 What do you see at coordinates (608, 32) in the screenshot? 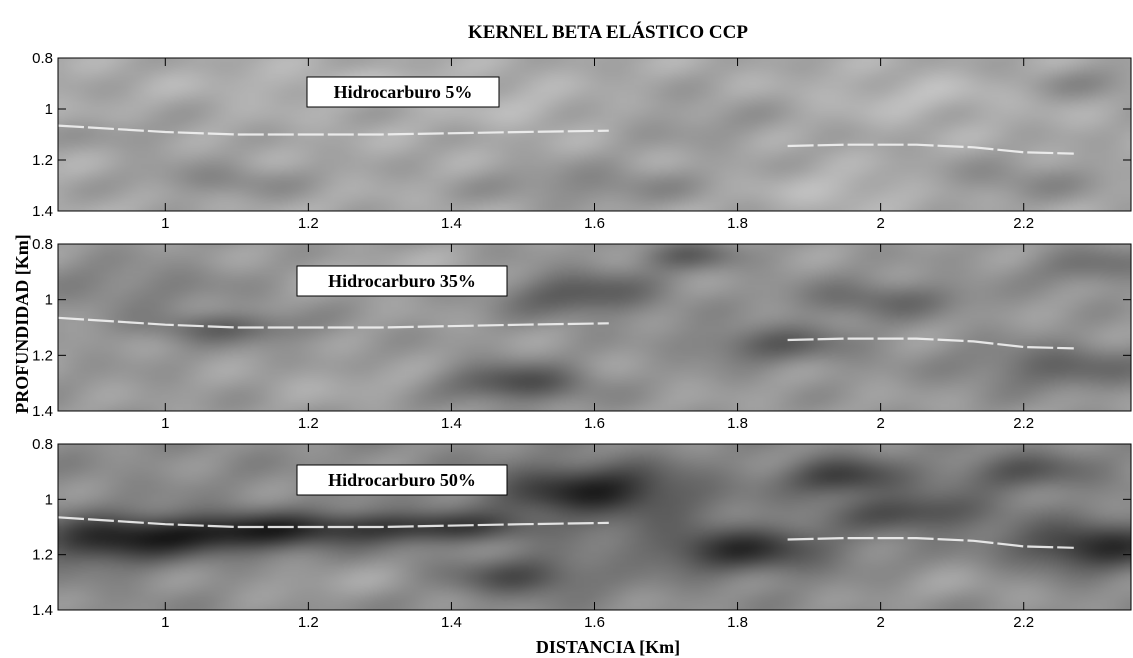
I see `chart-title: KERNEL BETA ELÁSTICO CCP` at bounding box center [608, 32].